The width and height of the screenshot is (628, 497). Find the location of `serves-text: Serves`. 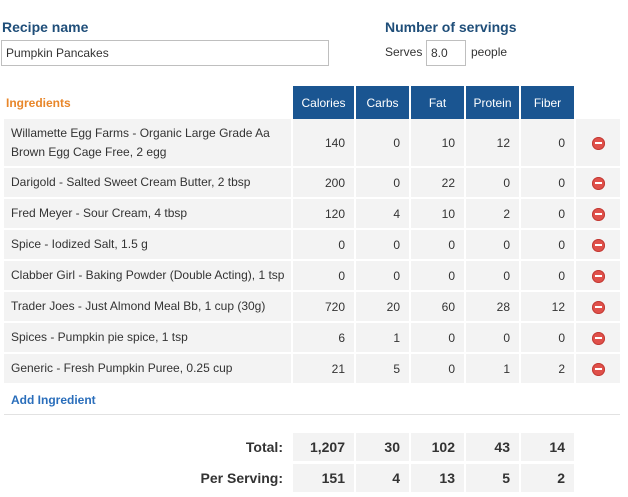

serves-text: Serves is located at coordinates (404, 52).